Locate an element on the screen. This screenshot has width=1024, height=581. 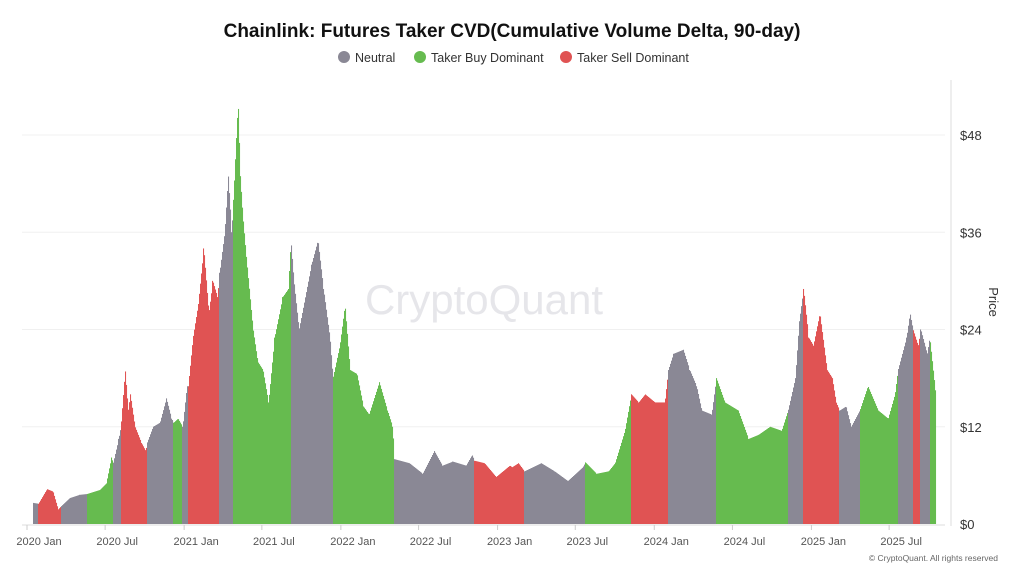
y-tick-label: $12 is located at coordinates (971, 427).